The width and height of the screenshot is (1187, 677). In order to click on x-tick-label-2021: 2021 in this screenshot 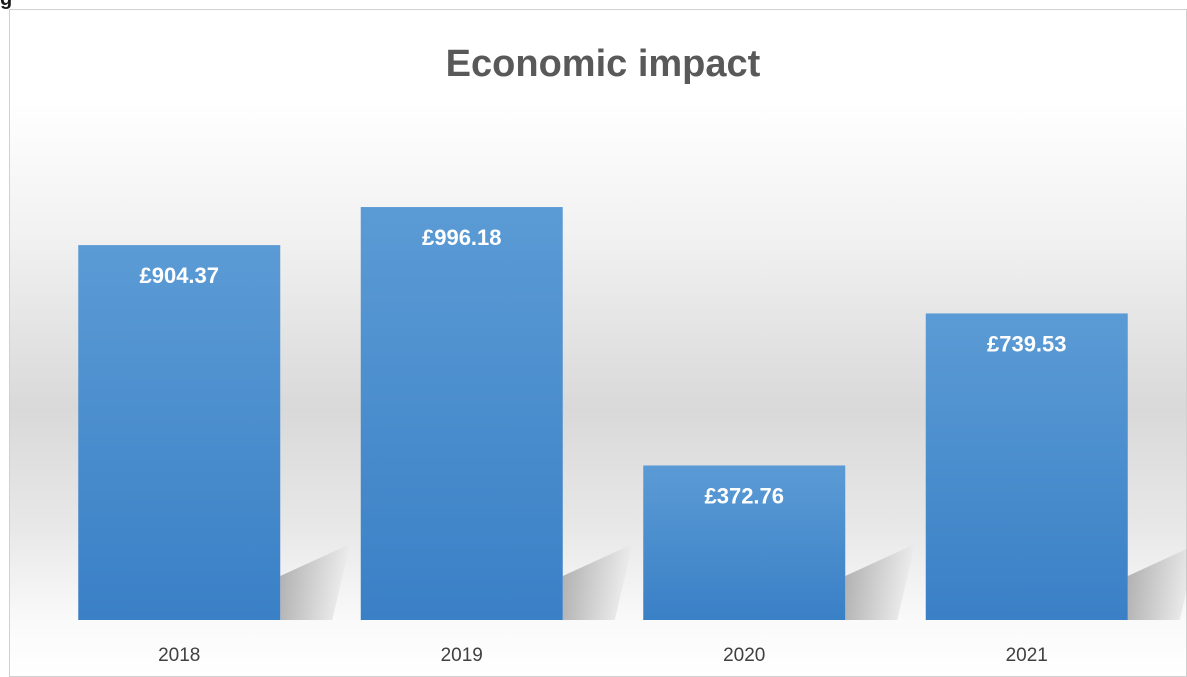, I will do `click(1027, 655)`.